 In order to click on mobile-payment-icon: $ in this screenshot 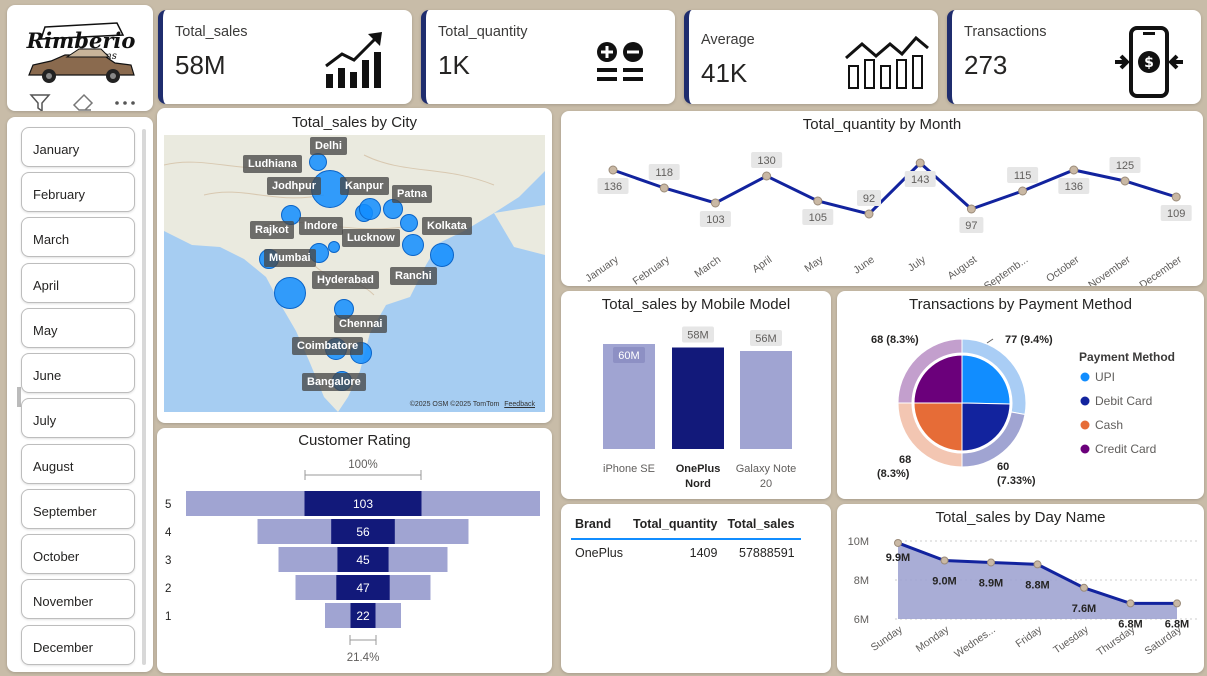, I will do `click(1149, 62)`.